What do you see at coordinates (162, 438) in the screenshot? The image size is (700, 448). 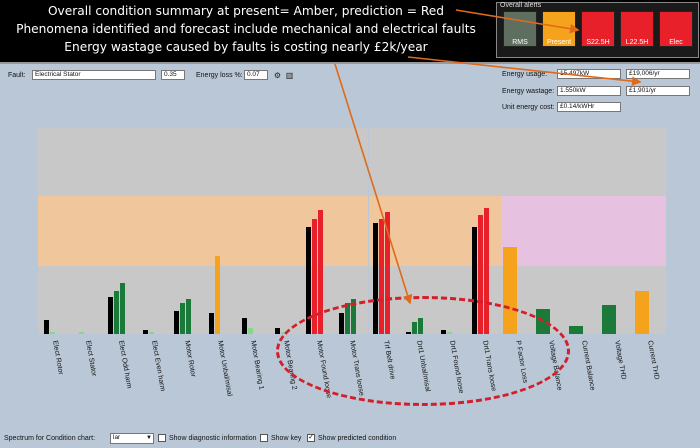 I see `show-diagnostic-checkbox` at bounding box center [162, 438].